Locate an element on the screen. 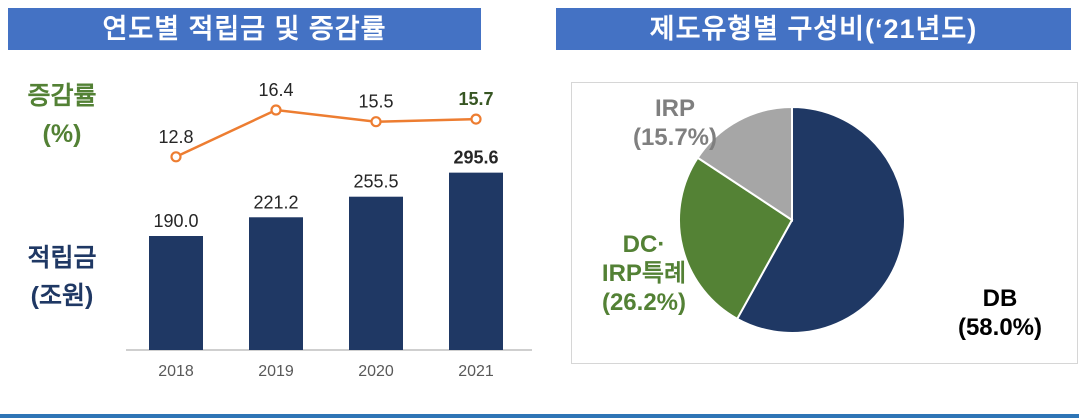 The image size is (1079, 418). pie-label-irp-pct: (15.7%) is located at coordinates (675, 137).